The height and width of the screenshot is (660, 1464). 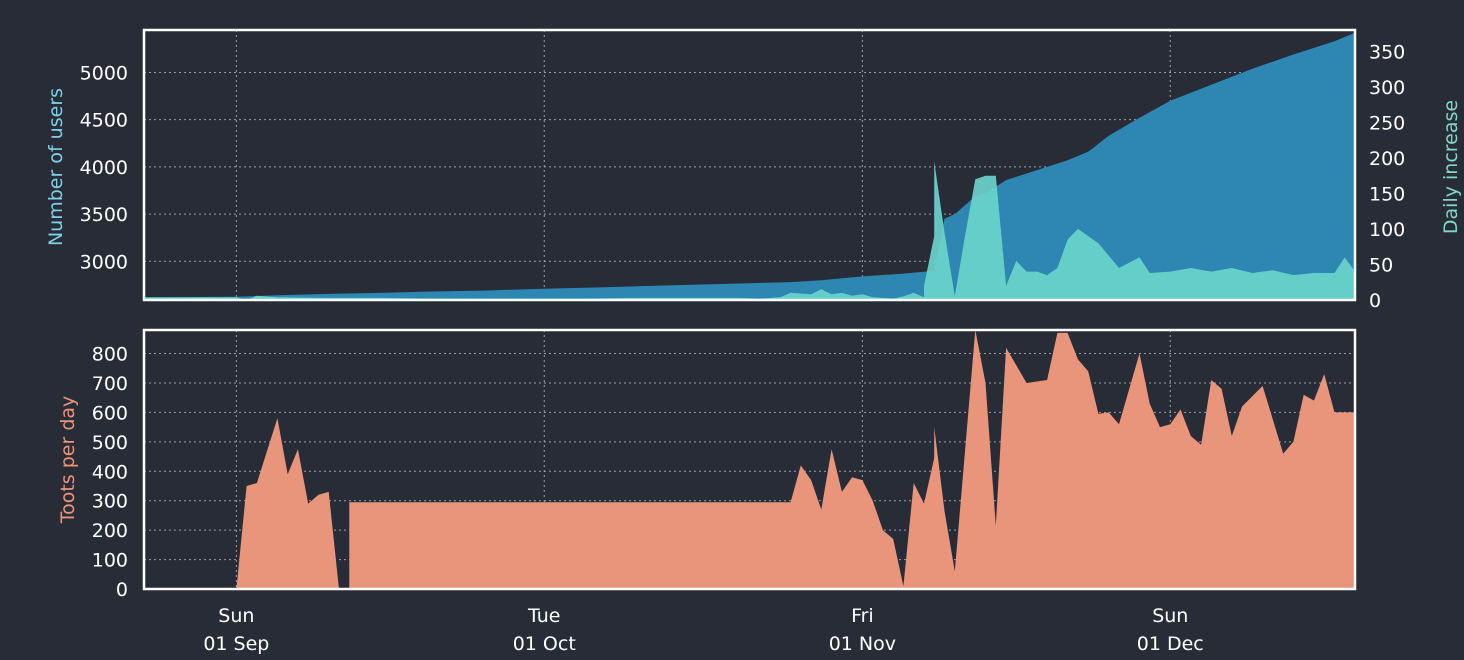 I want to click on users-tick-4500: 4500, so click(x=104, y=121).